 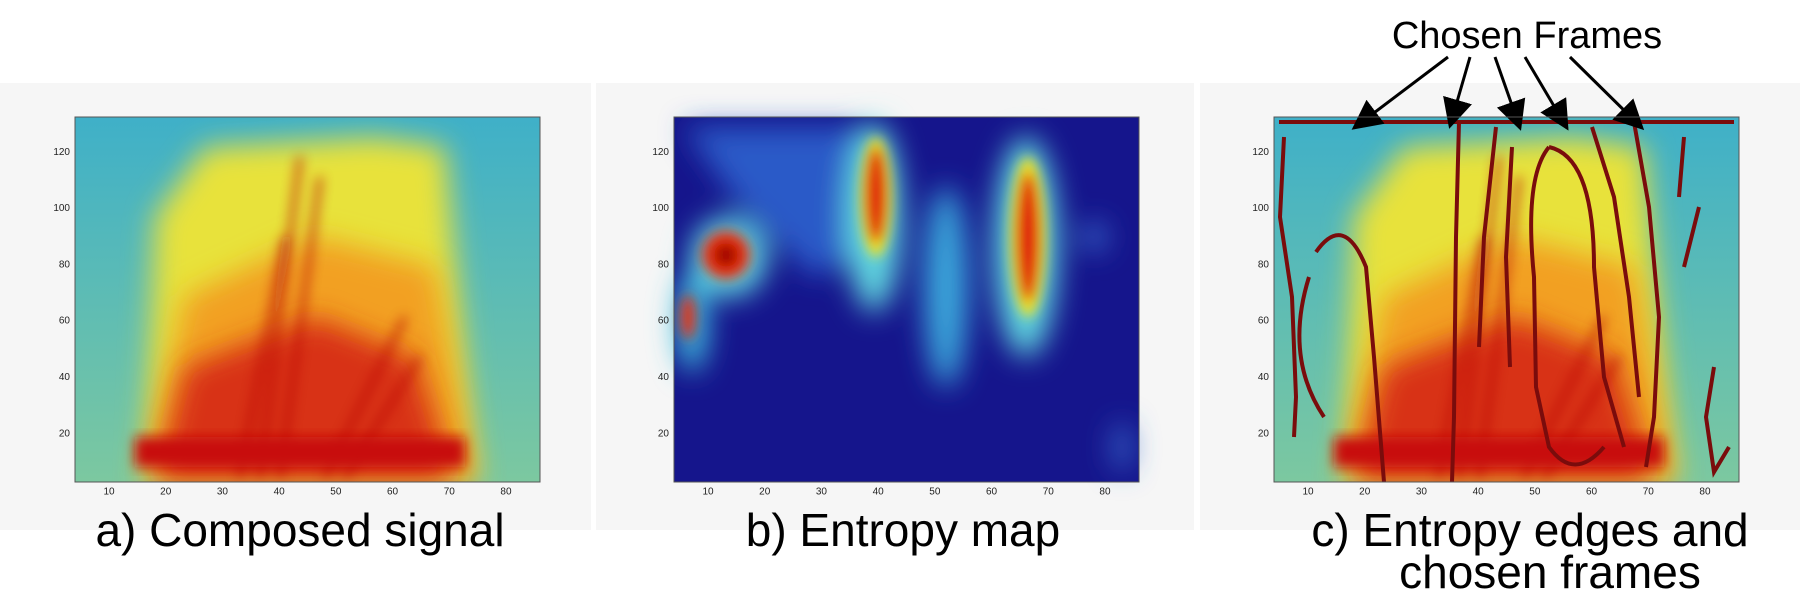 What do you see at coordinates (903, 530) in the screenshot?
I see `caption: b) Entropy map` at bounding box center [903, 530].